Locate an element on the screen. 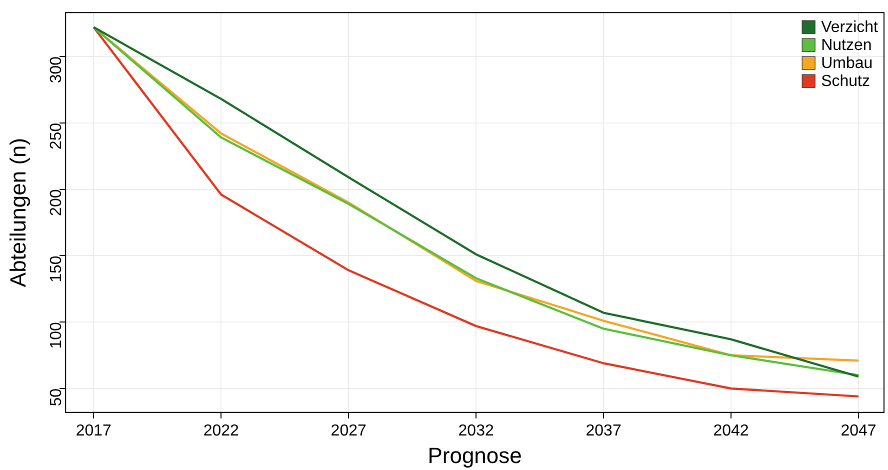 The image size is (888, 470). y-tick-label: 200 is located at coordinates (57, 202).